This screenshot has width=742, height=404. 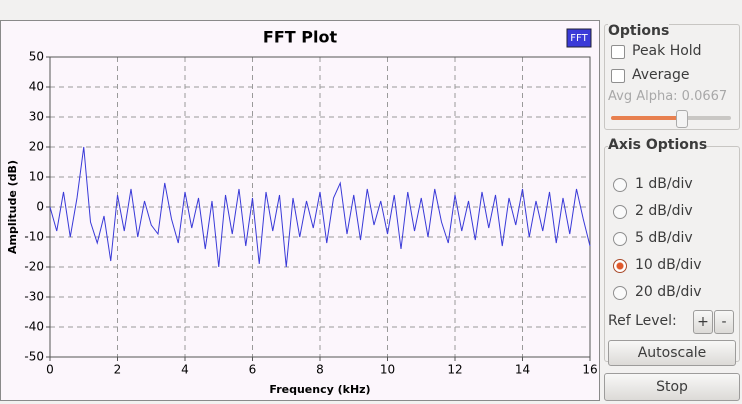 I want to click on y-tick-label: 40, so click(x=36, y=87).